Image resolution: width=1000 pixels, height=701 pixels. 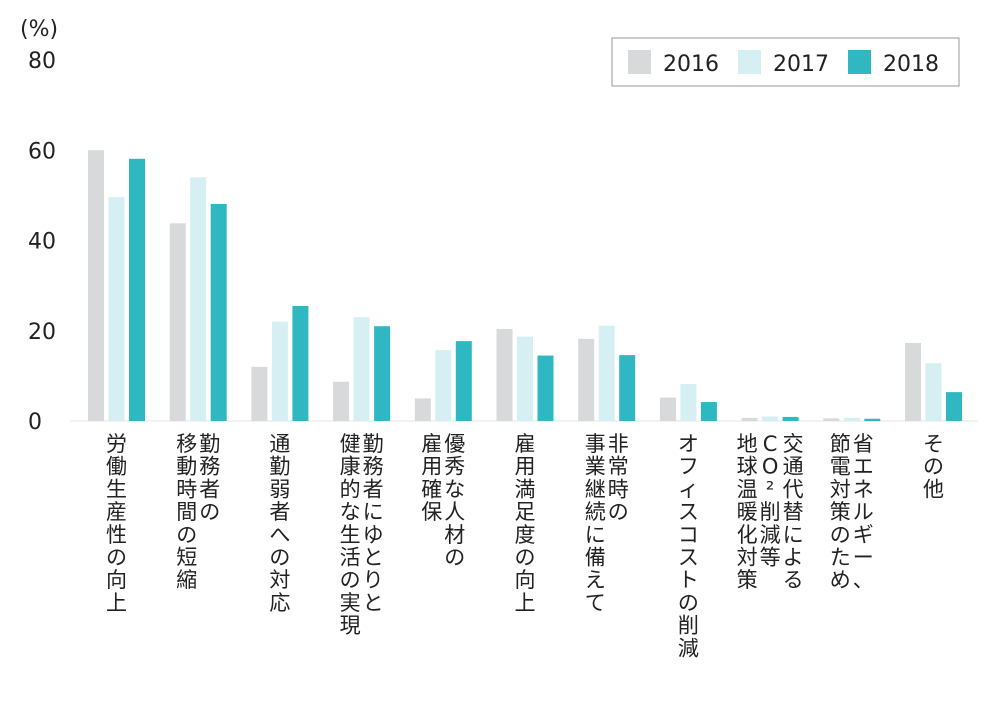 What do you see at coordinates (747, 512) in the screenshot?
I see `category-label: 地球温暖化対策` at bounding box center [747, 512].